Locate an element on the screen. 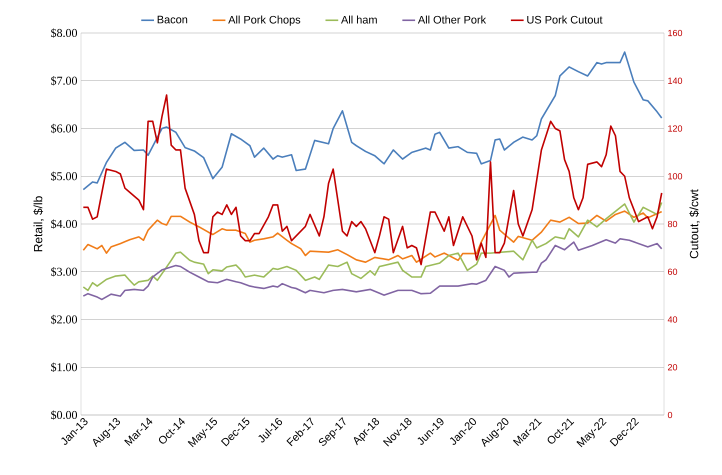 This screenshot has width=722, height=475. y-tick-label: $2.00 is located at coordinates (64, 319).